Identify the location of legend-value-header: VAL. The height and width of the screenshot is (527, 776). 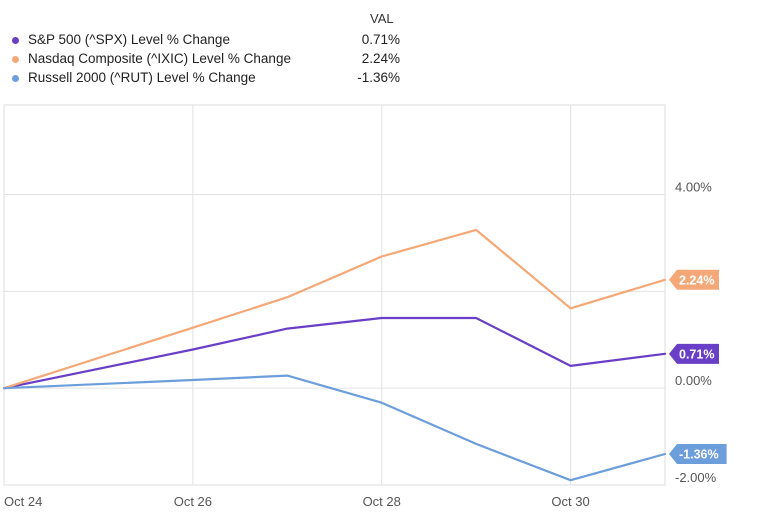
(382, 18).